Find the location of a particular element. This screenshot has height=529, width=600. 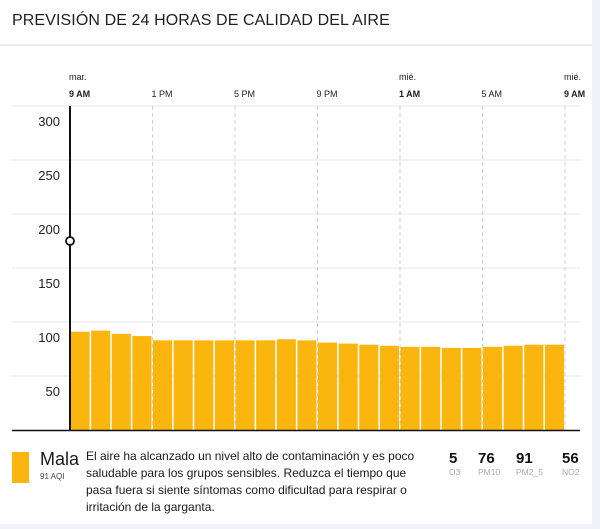

pollutant-name: NO2 is located at coordinates (571, 472).